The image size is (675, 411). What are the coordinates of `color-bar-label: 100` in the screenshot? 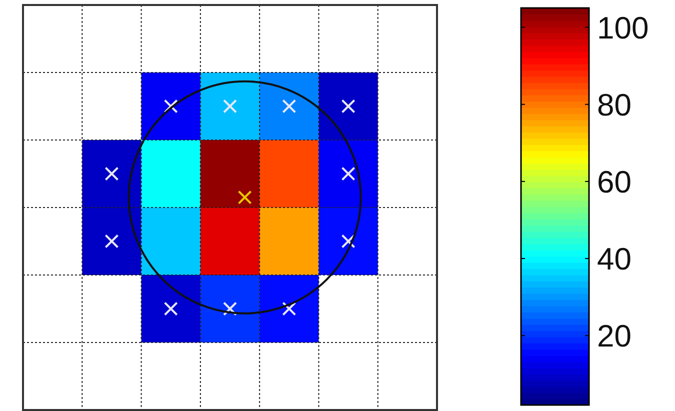 It's located at (623, 28).